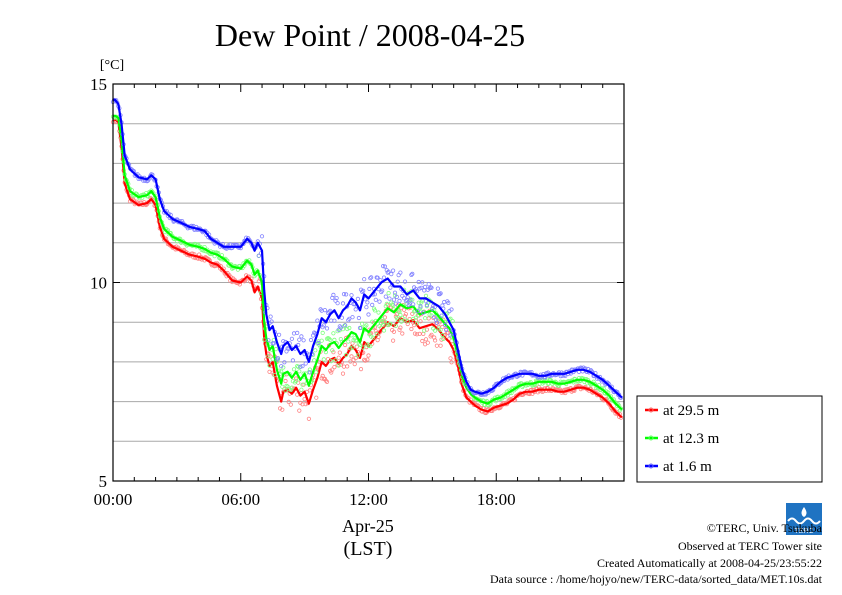 The width and height of the screenshot is (842, 595). Describe the element at coordinates (729, 439) in the screenshot. I see `legend-box` at that location.